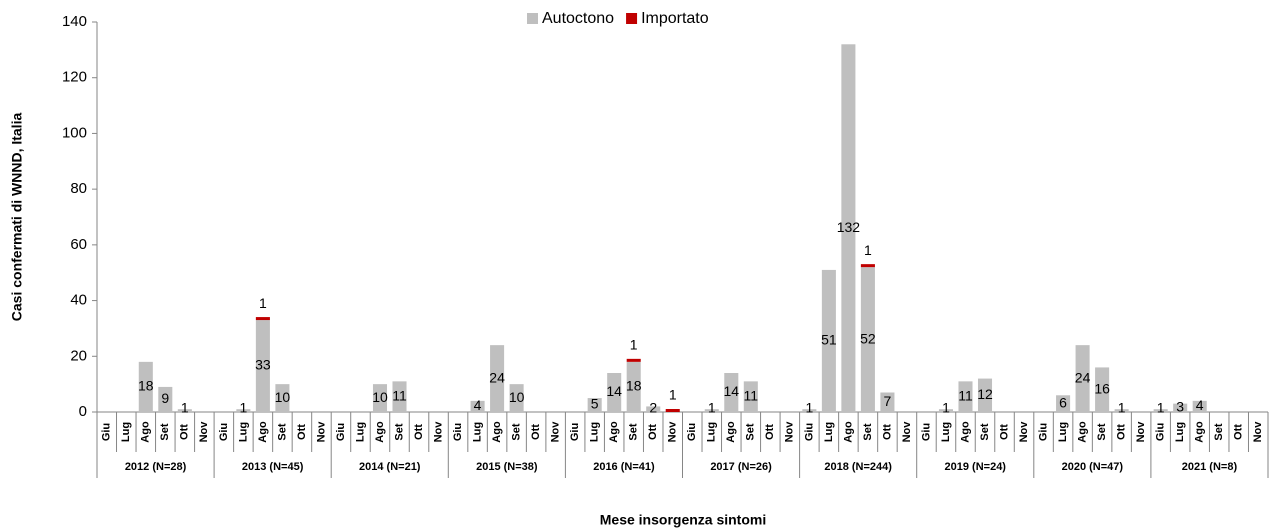 The image size is (1270, 531). I want to click on data-label: 24, so click(497, 377).